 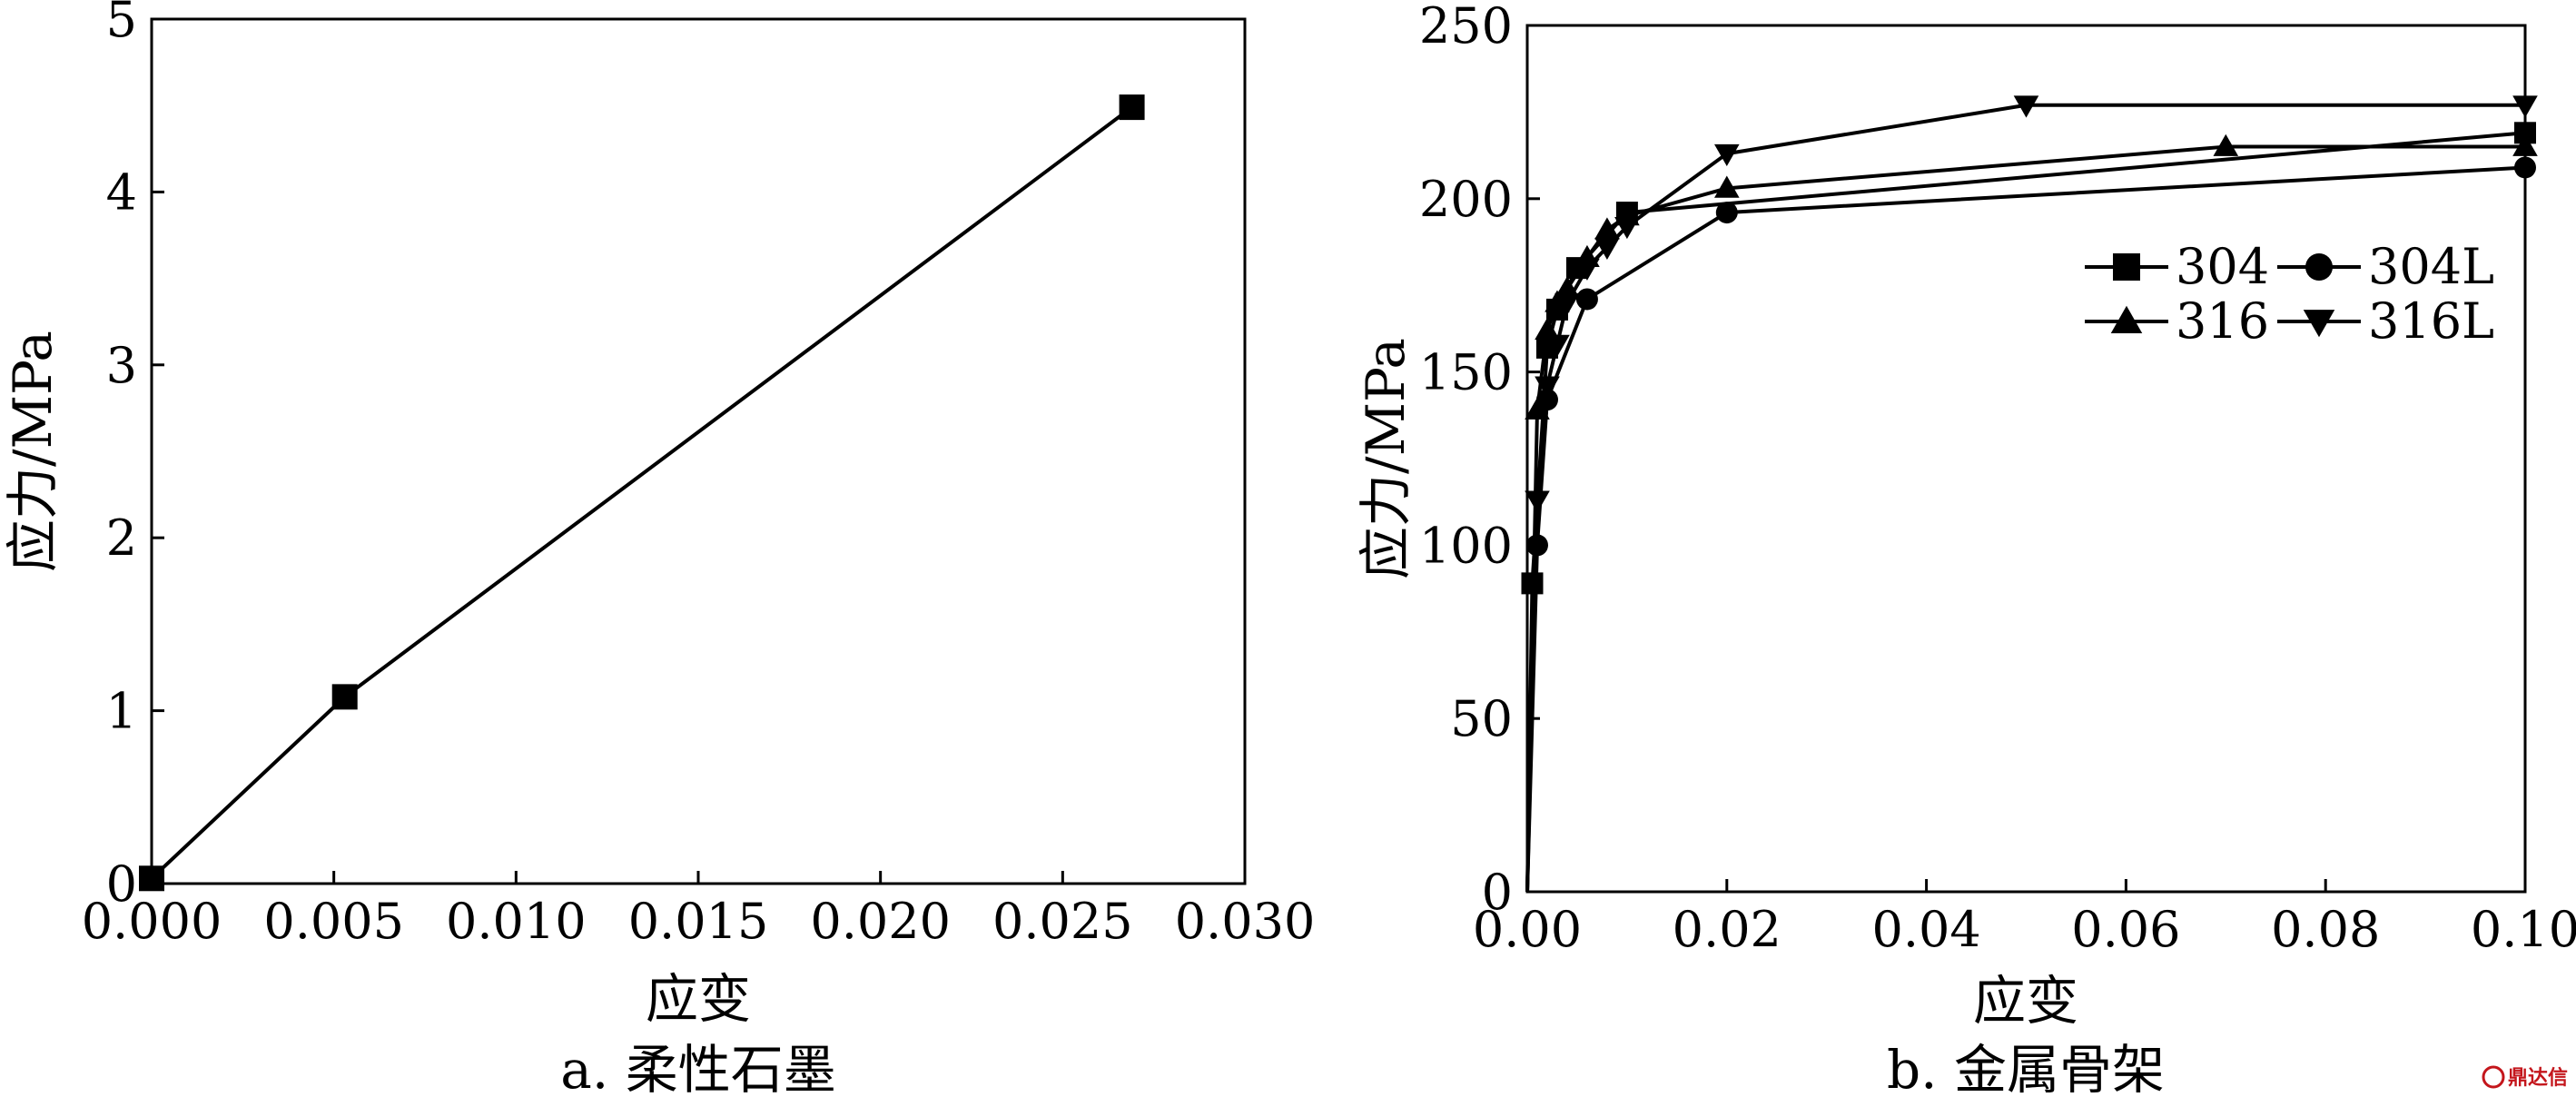 What do you see at coordinates (121, 192) in the screenshot?
I see `y-tick-label: 4` at bounding box center [121, 192].